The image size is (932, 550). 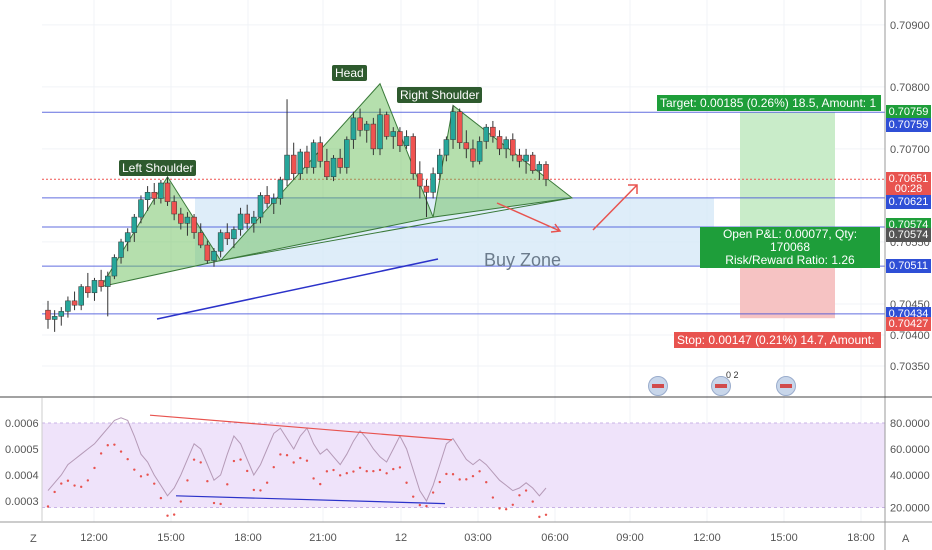 I want to click on time-tick-label: 03:00, so click(x=478, y=538).